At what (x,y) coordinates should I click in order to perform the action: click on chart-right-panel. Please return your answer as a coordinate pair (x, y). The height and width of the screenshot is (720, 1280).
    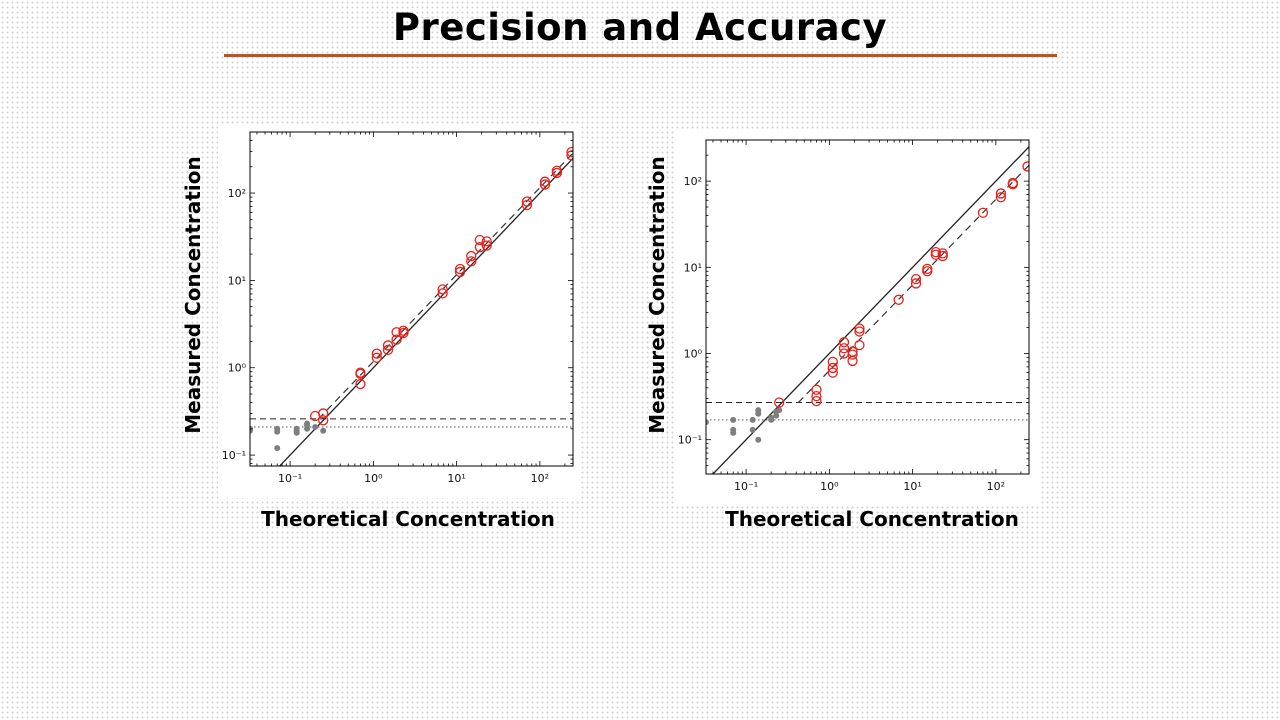
    Looking at the image, I should click on (858, 317).